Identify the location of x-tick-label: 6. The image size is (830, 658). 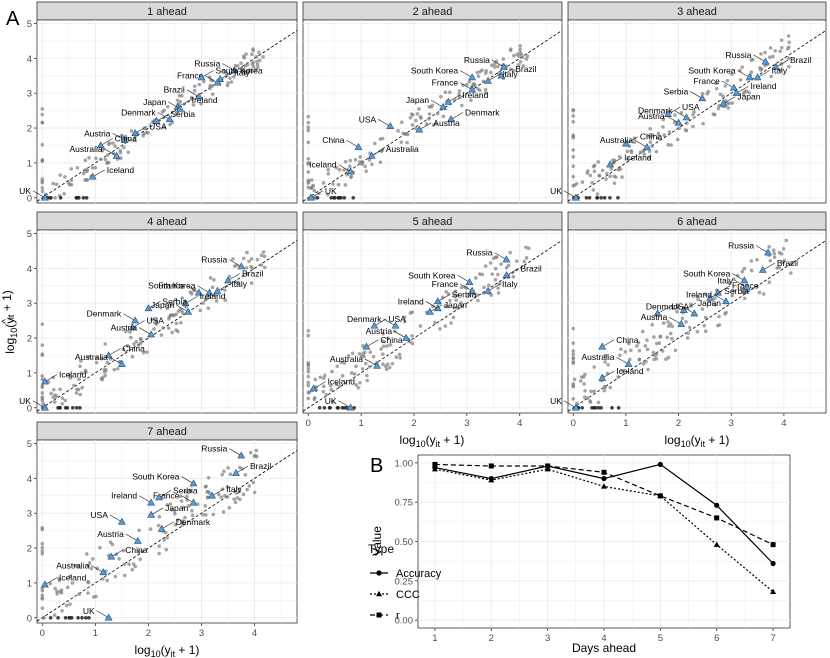
(716, 638).